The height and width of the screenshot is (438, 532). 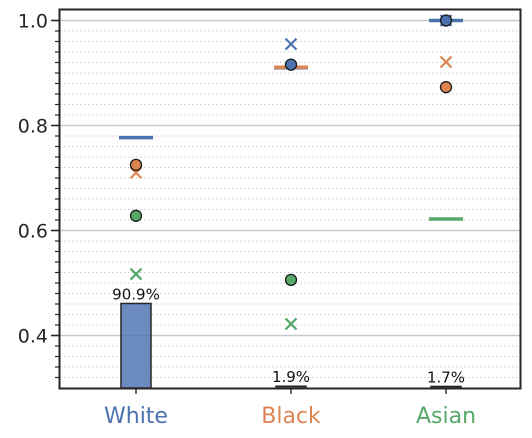 I want to click on y-tick-label: 0.6, so click(x=33, y=232).